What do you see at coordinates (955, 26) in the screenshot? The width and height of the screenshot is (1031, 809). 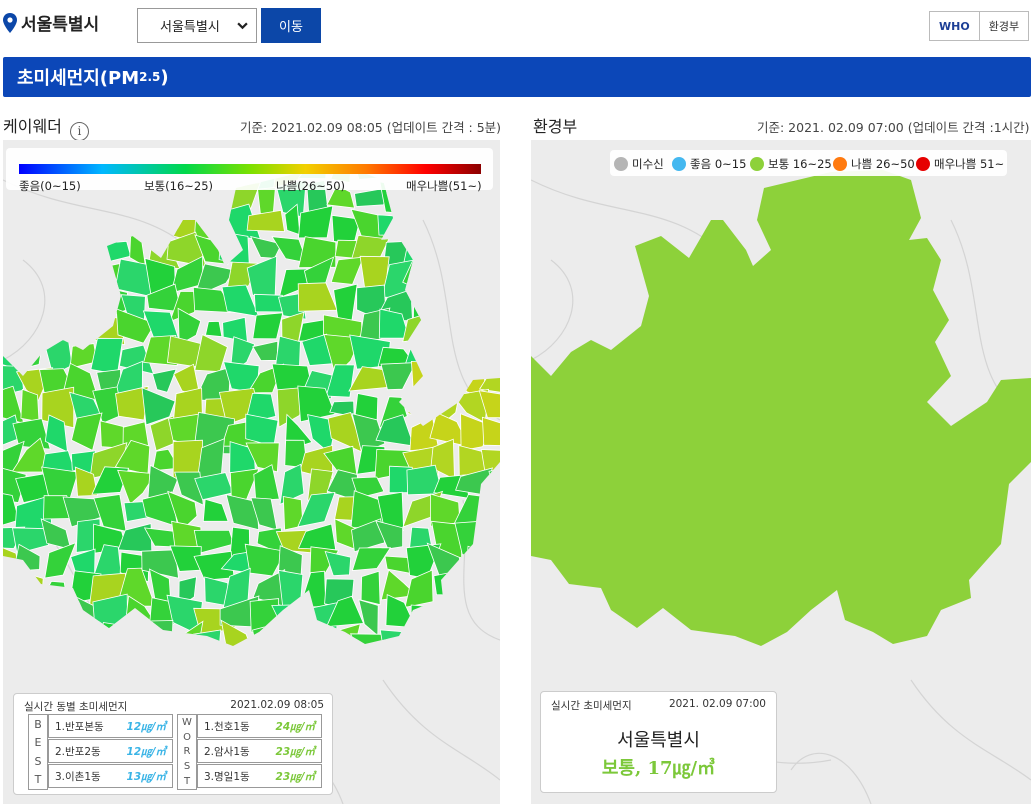 I see `who-standard-button: WHO` at bounding box center [955, 26].